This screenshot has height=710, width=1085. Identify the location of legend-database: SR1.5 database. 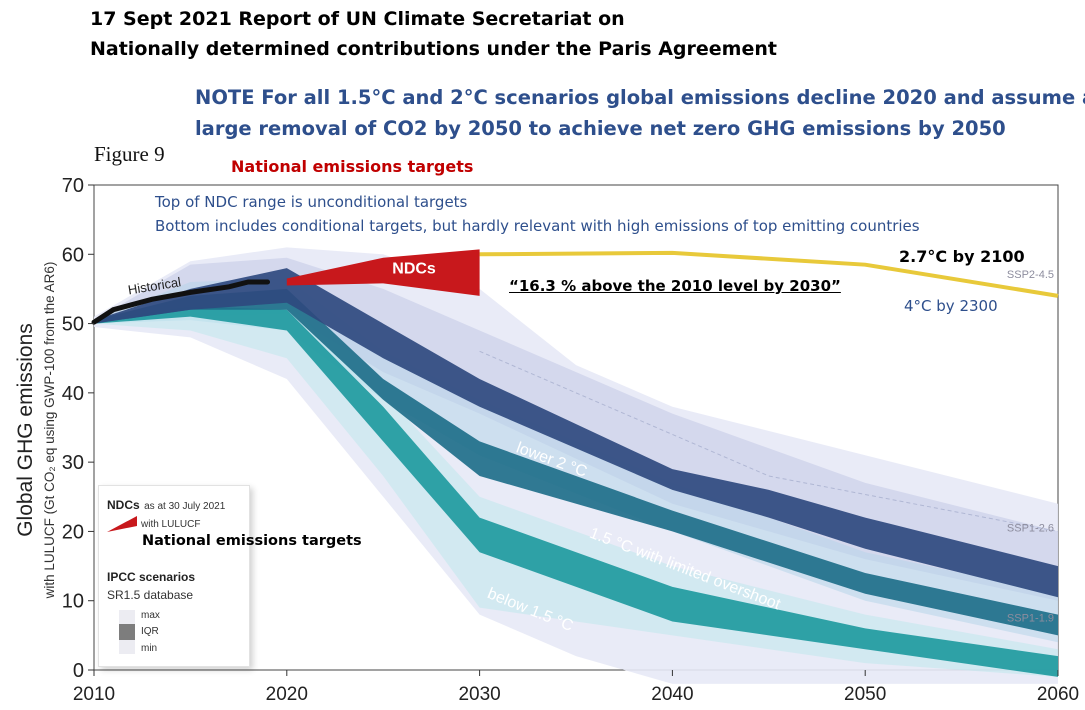
(150, 595).